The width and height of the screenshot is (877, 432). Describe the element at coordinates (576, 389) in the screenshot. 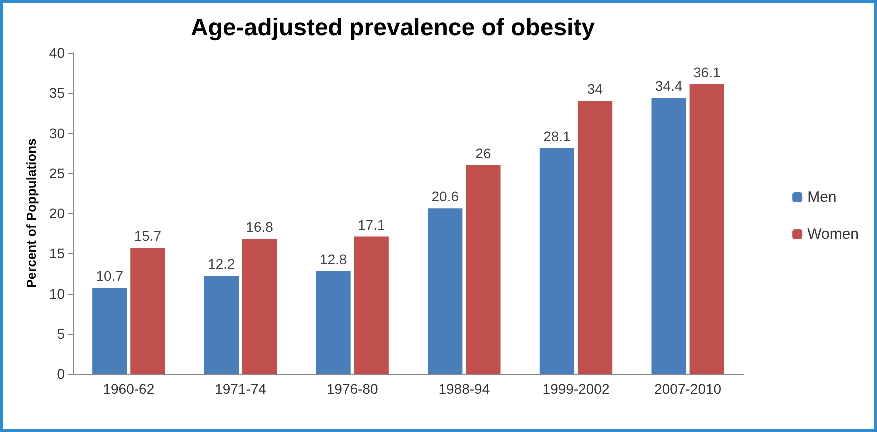

I see `x-tick-label: 1999-2002` at that location.